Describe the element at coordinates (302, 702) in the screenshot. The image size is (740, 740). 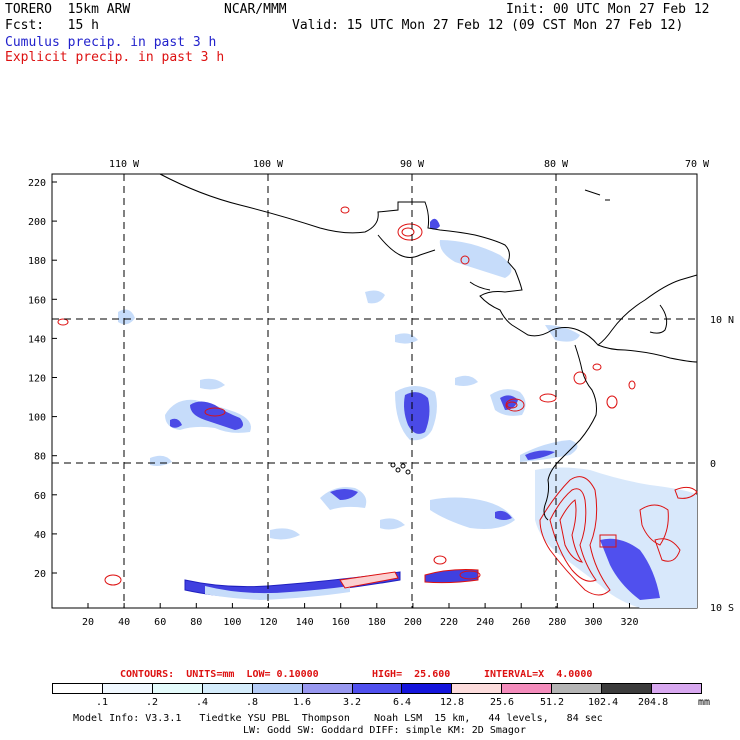
I see `colorbar-label: 1.6` at that location.